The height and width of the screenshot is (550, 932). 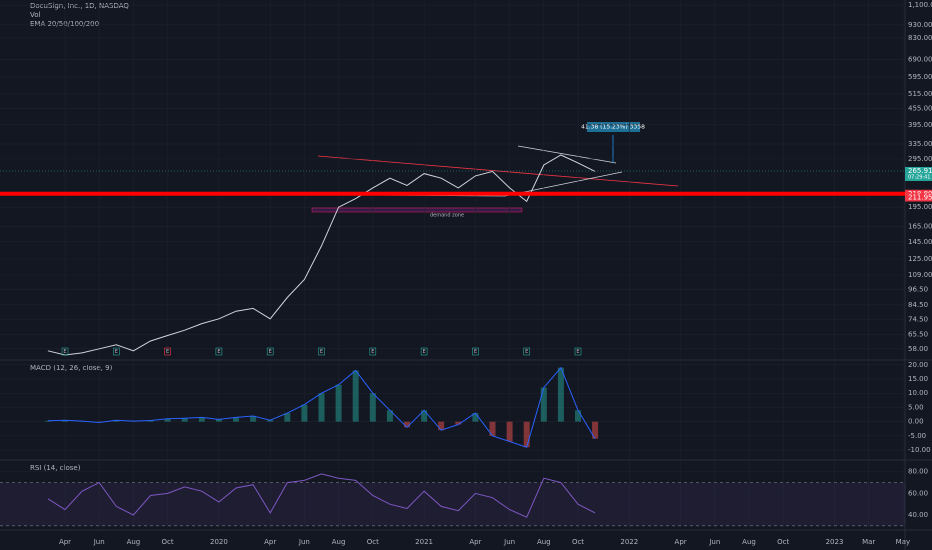 What do you see at coordinates (918, 349) in the screenshot?
I see `y-tick-label: 58.00` at bounding box center [918, 349].